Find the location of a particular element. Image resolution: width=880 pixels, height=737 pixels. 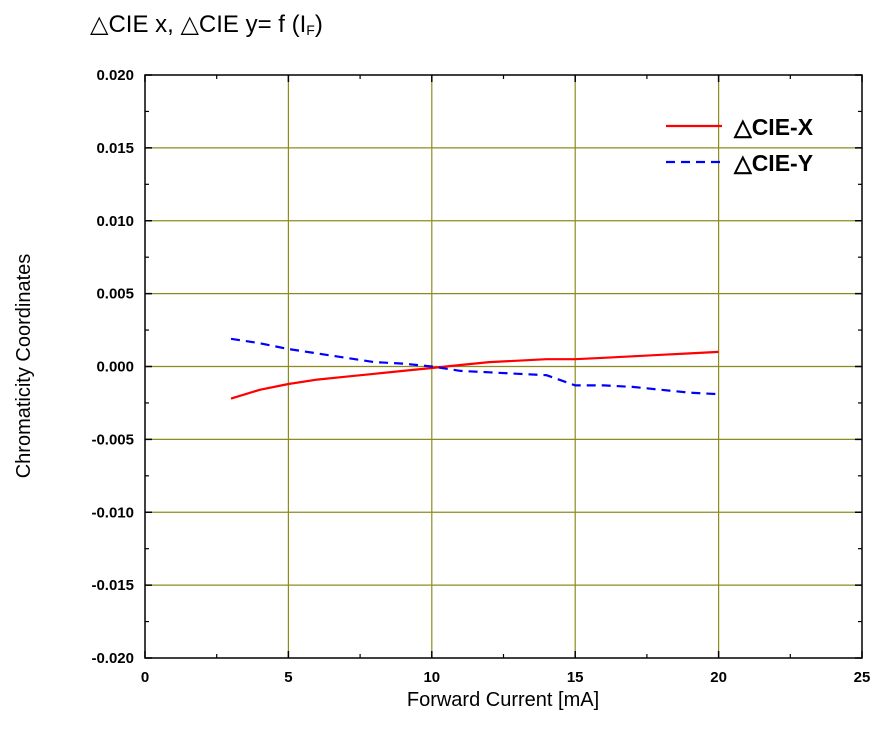

y-tick-label: -0.010 is located at coordinates (112, 512).